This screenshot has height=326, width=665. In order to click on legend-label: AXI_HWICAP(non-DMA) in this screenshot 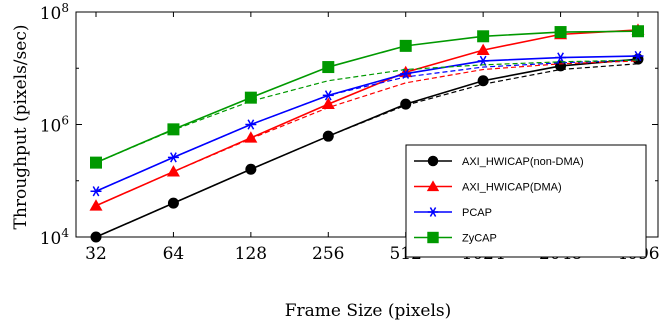, I will do `click(523, 162)`.